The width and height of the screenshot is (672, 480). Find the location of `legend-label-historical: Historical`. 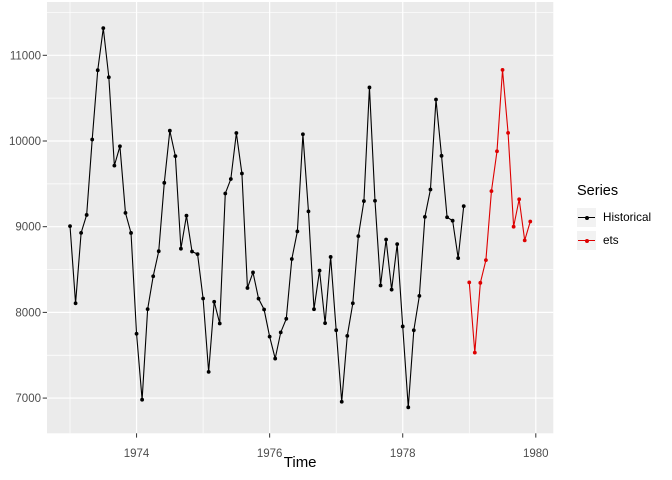

legend-label-historical: Historical is located at coordinates (627, 217).